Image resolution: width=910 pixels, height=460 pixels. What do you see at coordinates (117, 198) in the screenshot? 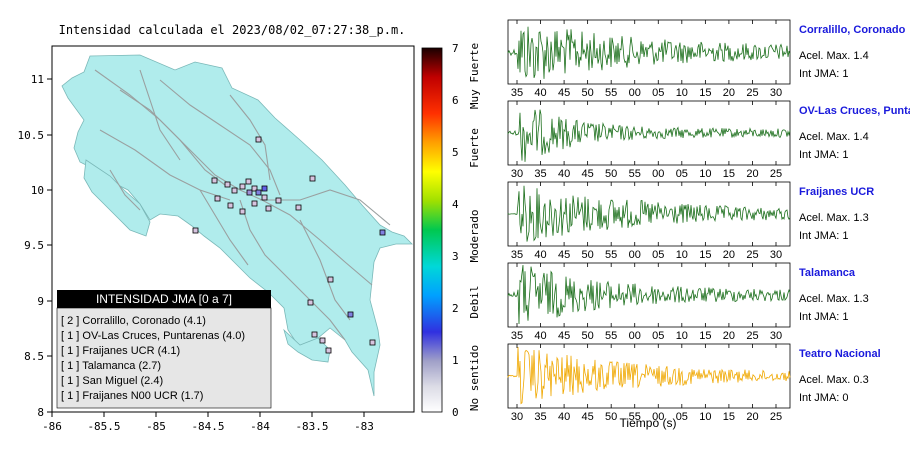
I see `map-nicoya-peninsula` at bounding box center [117, 198].